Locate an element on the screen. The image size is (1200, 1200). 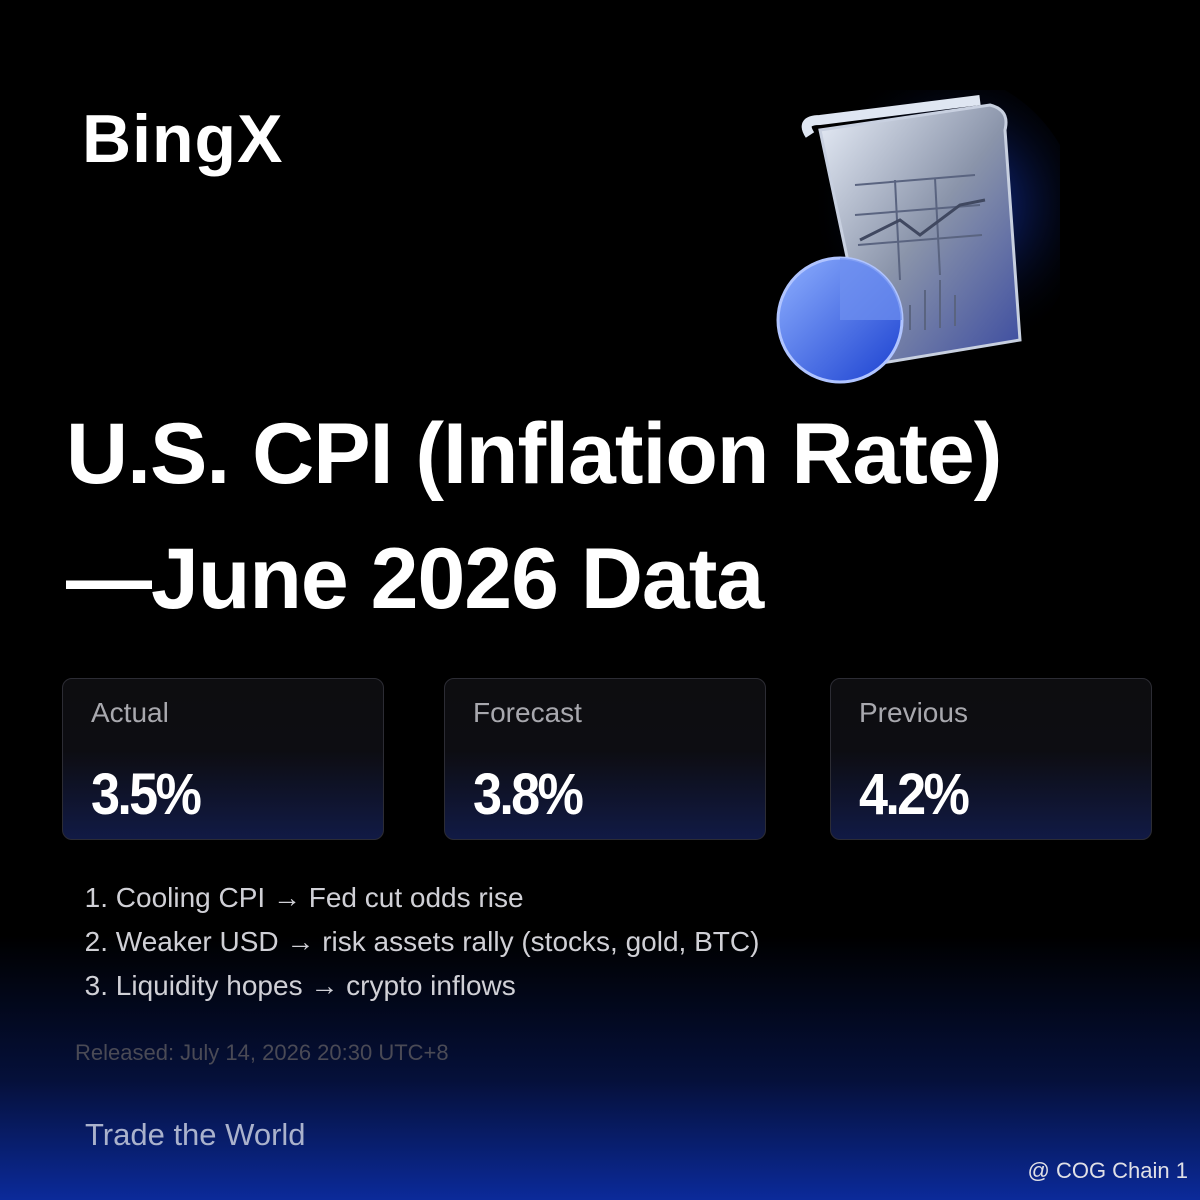
logo: BingX is located at coordinates (183, 139).